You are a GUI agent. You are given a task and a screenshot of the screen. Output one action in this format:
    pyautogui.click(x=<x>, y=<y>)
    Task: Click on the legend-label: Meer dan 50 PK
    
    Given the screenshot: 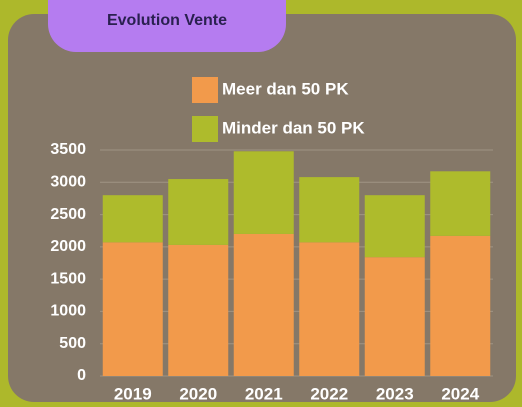 What is the action you would take?
    pyautogui.click(x=285, y=88)
    